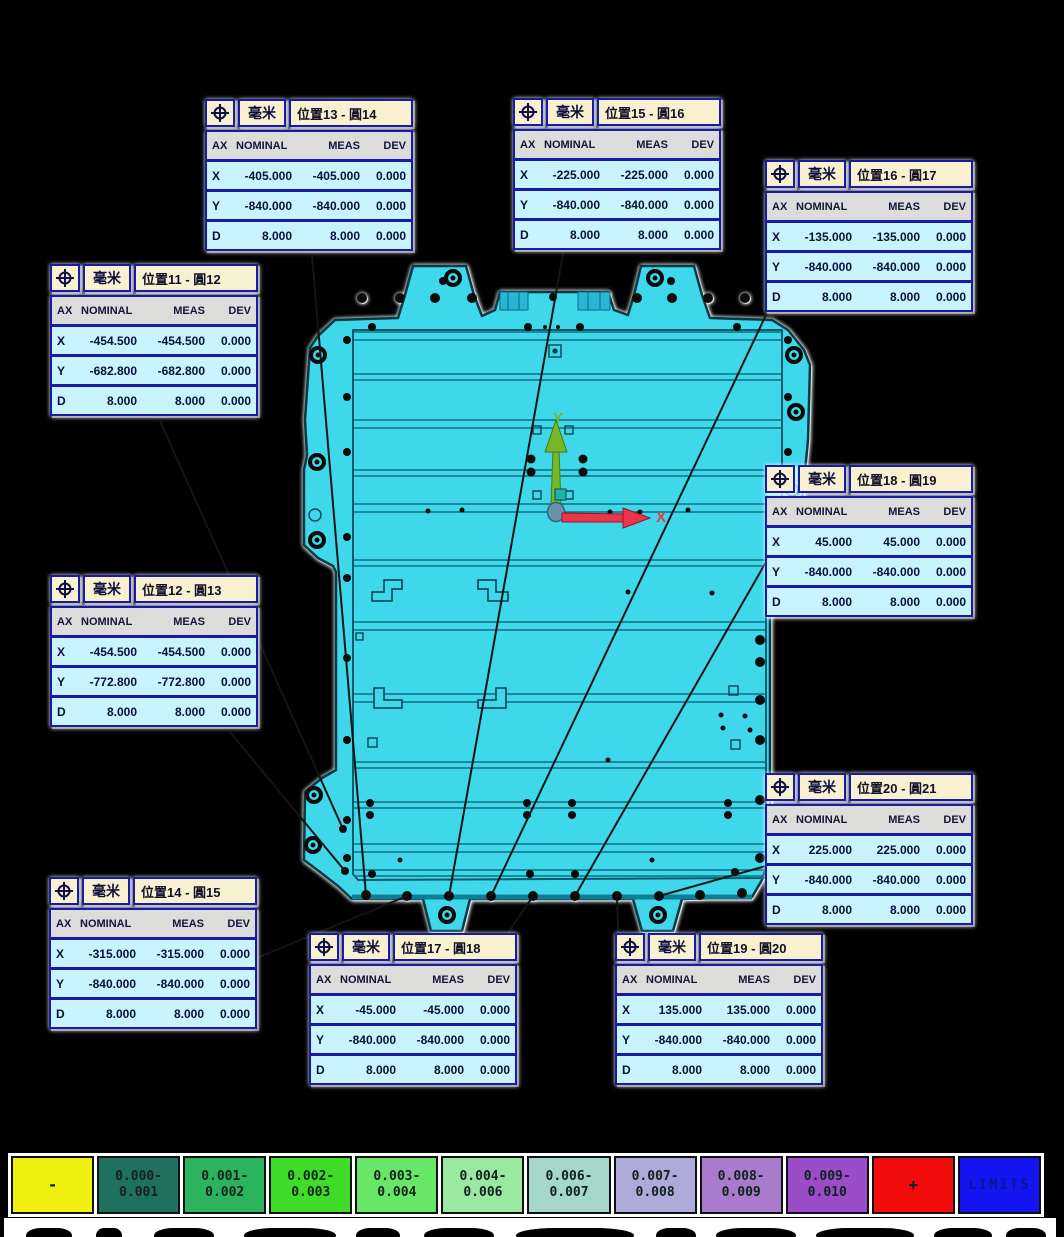 Image resolution: width=1064 pixels, height=1237 pixels. I want to click on legend-cell: -, so click(53, 1185).